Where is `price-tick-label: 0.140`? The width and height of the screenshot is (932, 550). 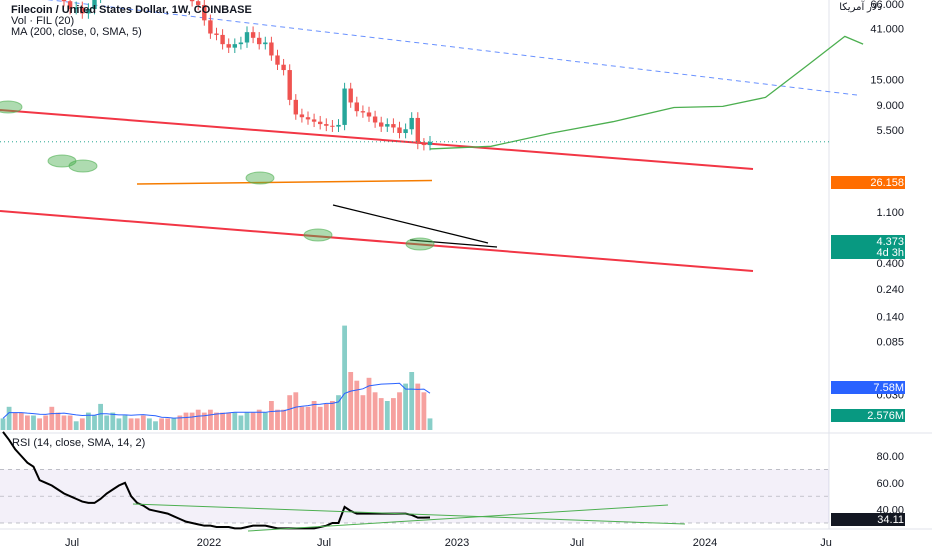
price-tick-label: 0.140 is located at coordinates (890, 317).